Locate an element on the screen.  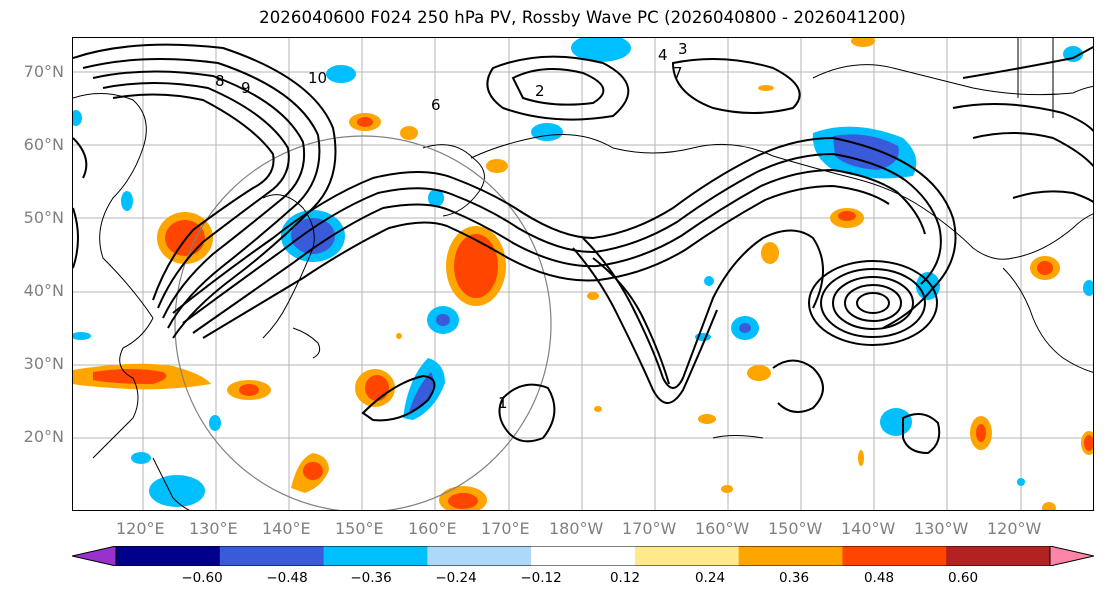
contour-label-3: 3 is located at coordinates (683, 49).